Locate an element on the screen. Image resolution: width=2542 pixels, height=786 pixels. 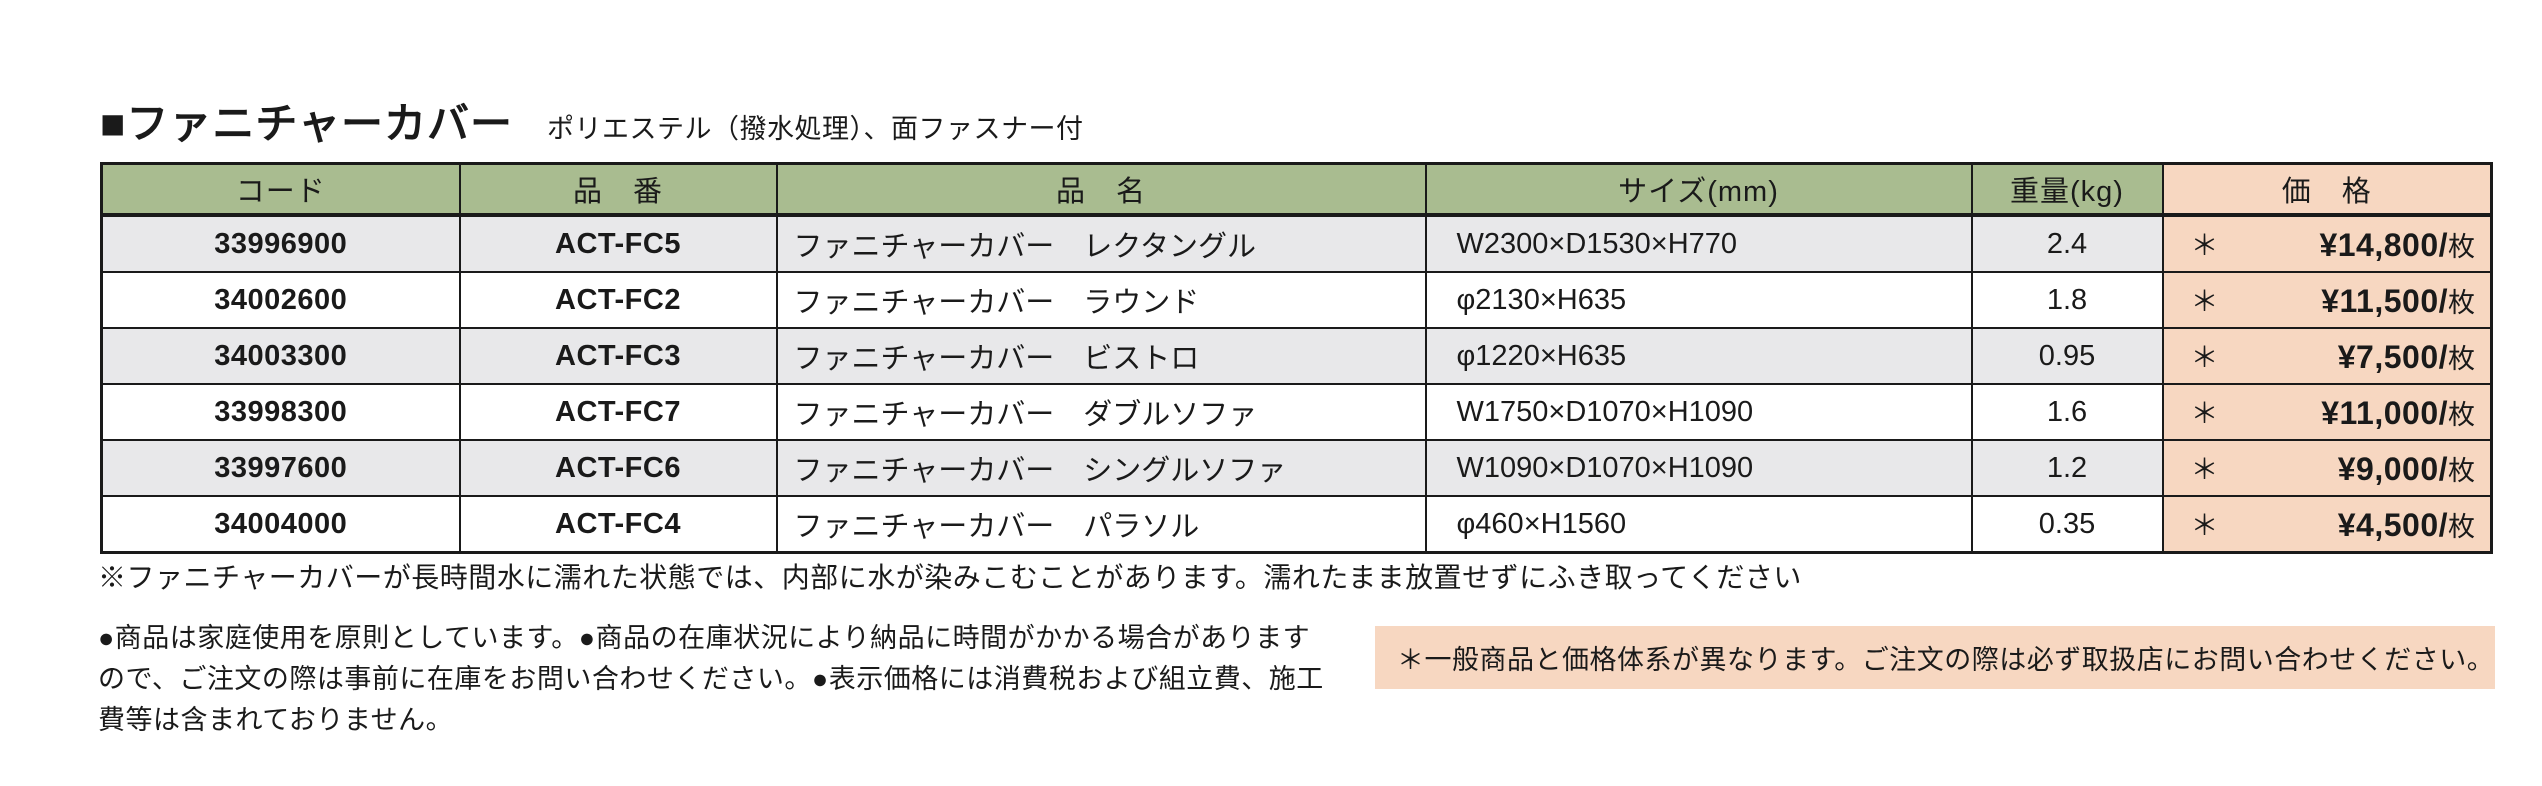
header-part-no: 品 番 is located at coordinates (618, 189).